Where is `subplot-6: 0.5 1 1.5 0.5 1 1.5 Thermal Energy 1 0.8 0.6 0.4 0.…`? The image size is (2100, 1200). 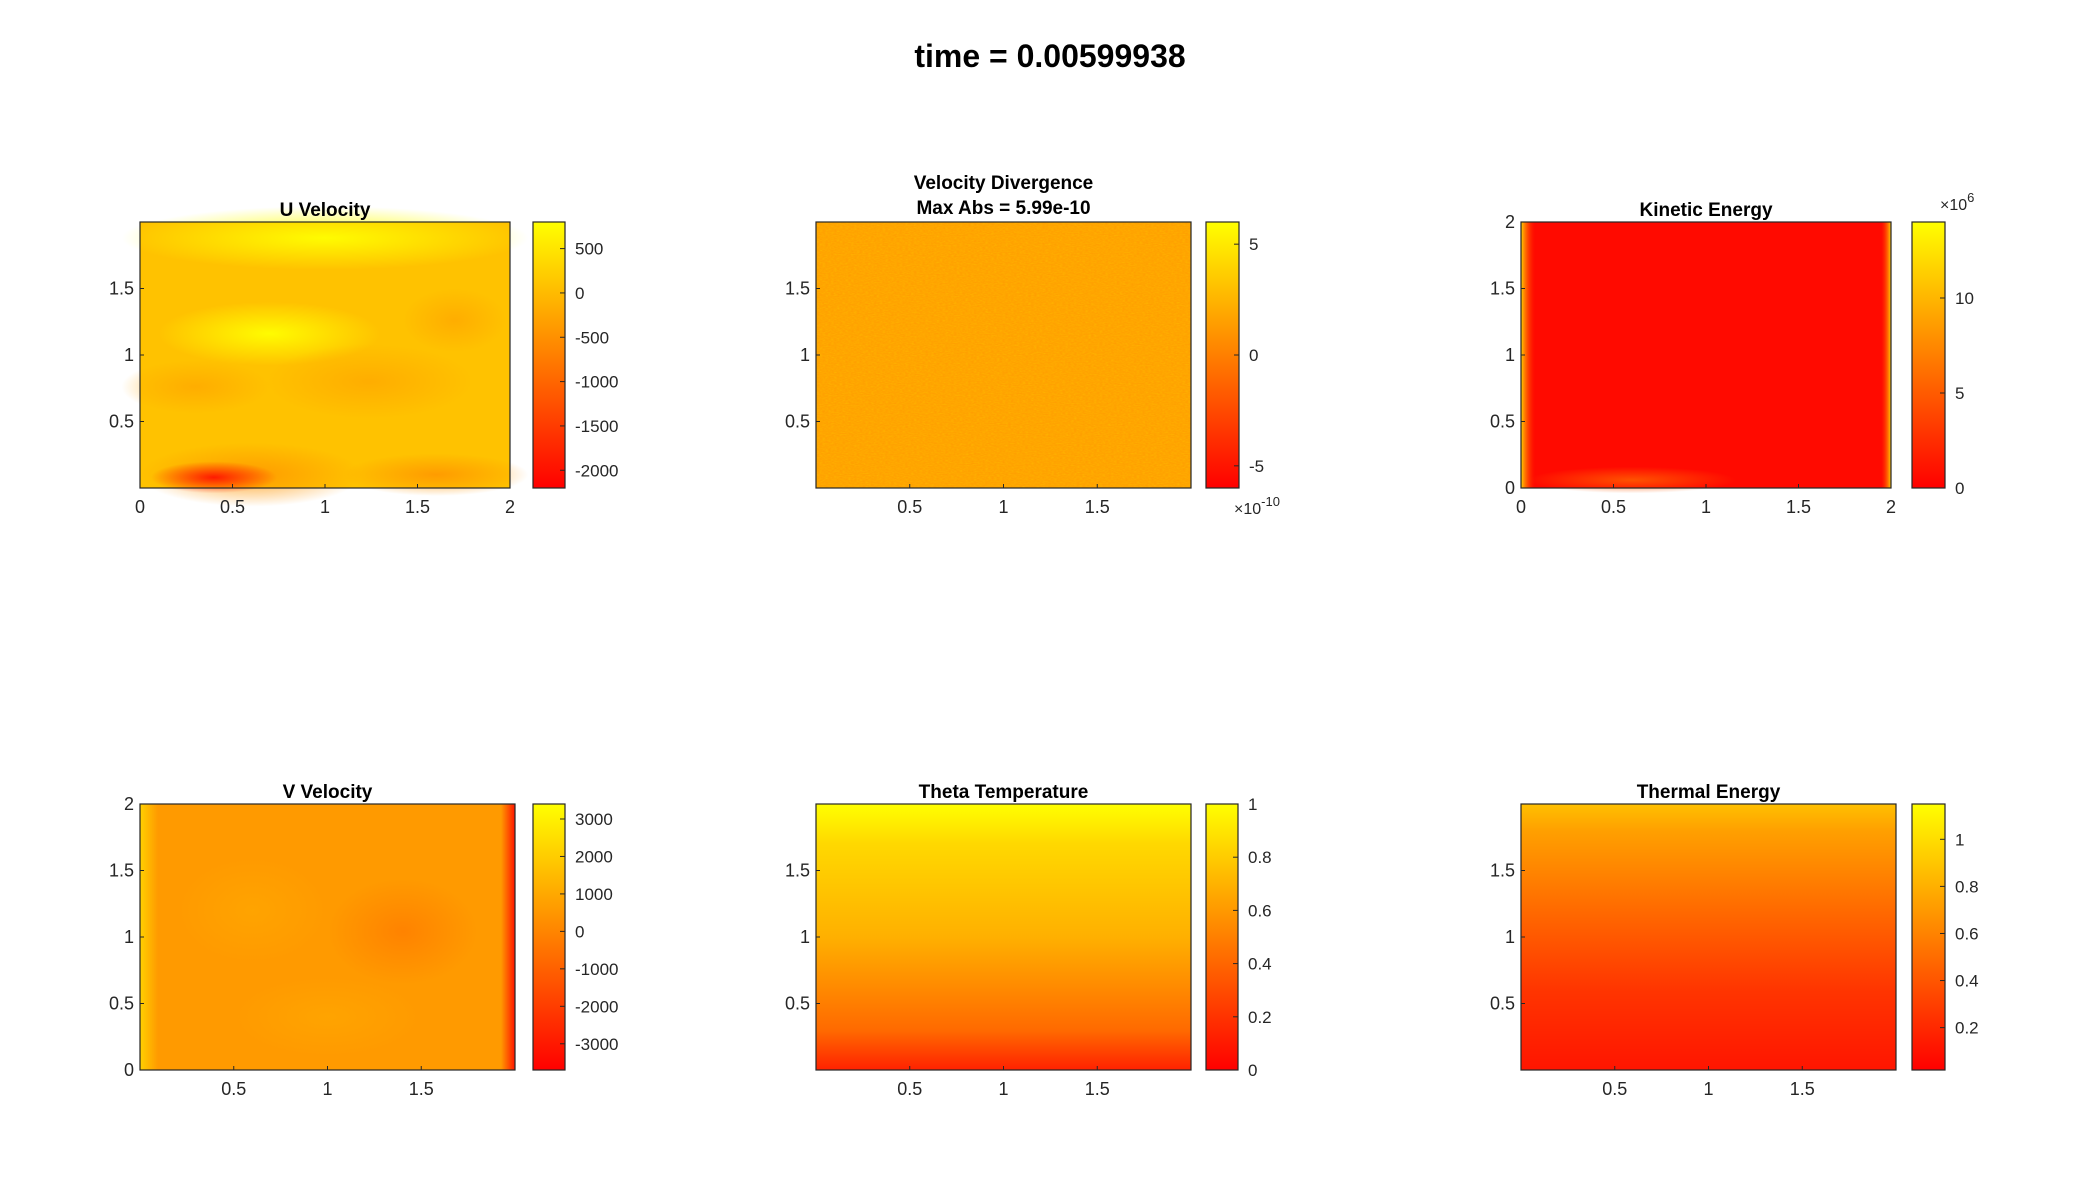 subplot-6: 0.5 1 1.5 0.5 1 1.5 Thermal Energy 1 0.8 0.6 0.4 0.… is located at coordinates (1734, 940).